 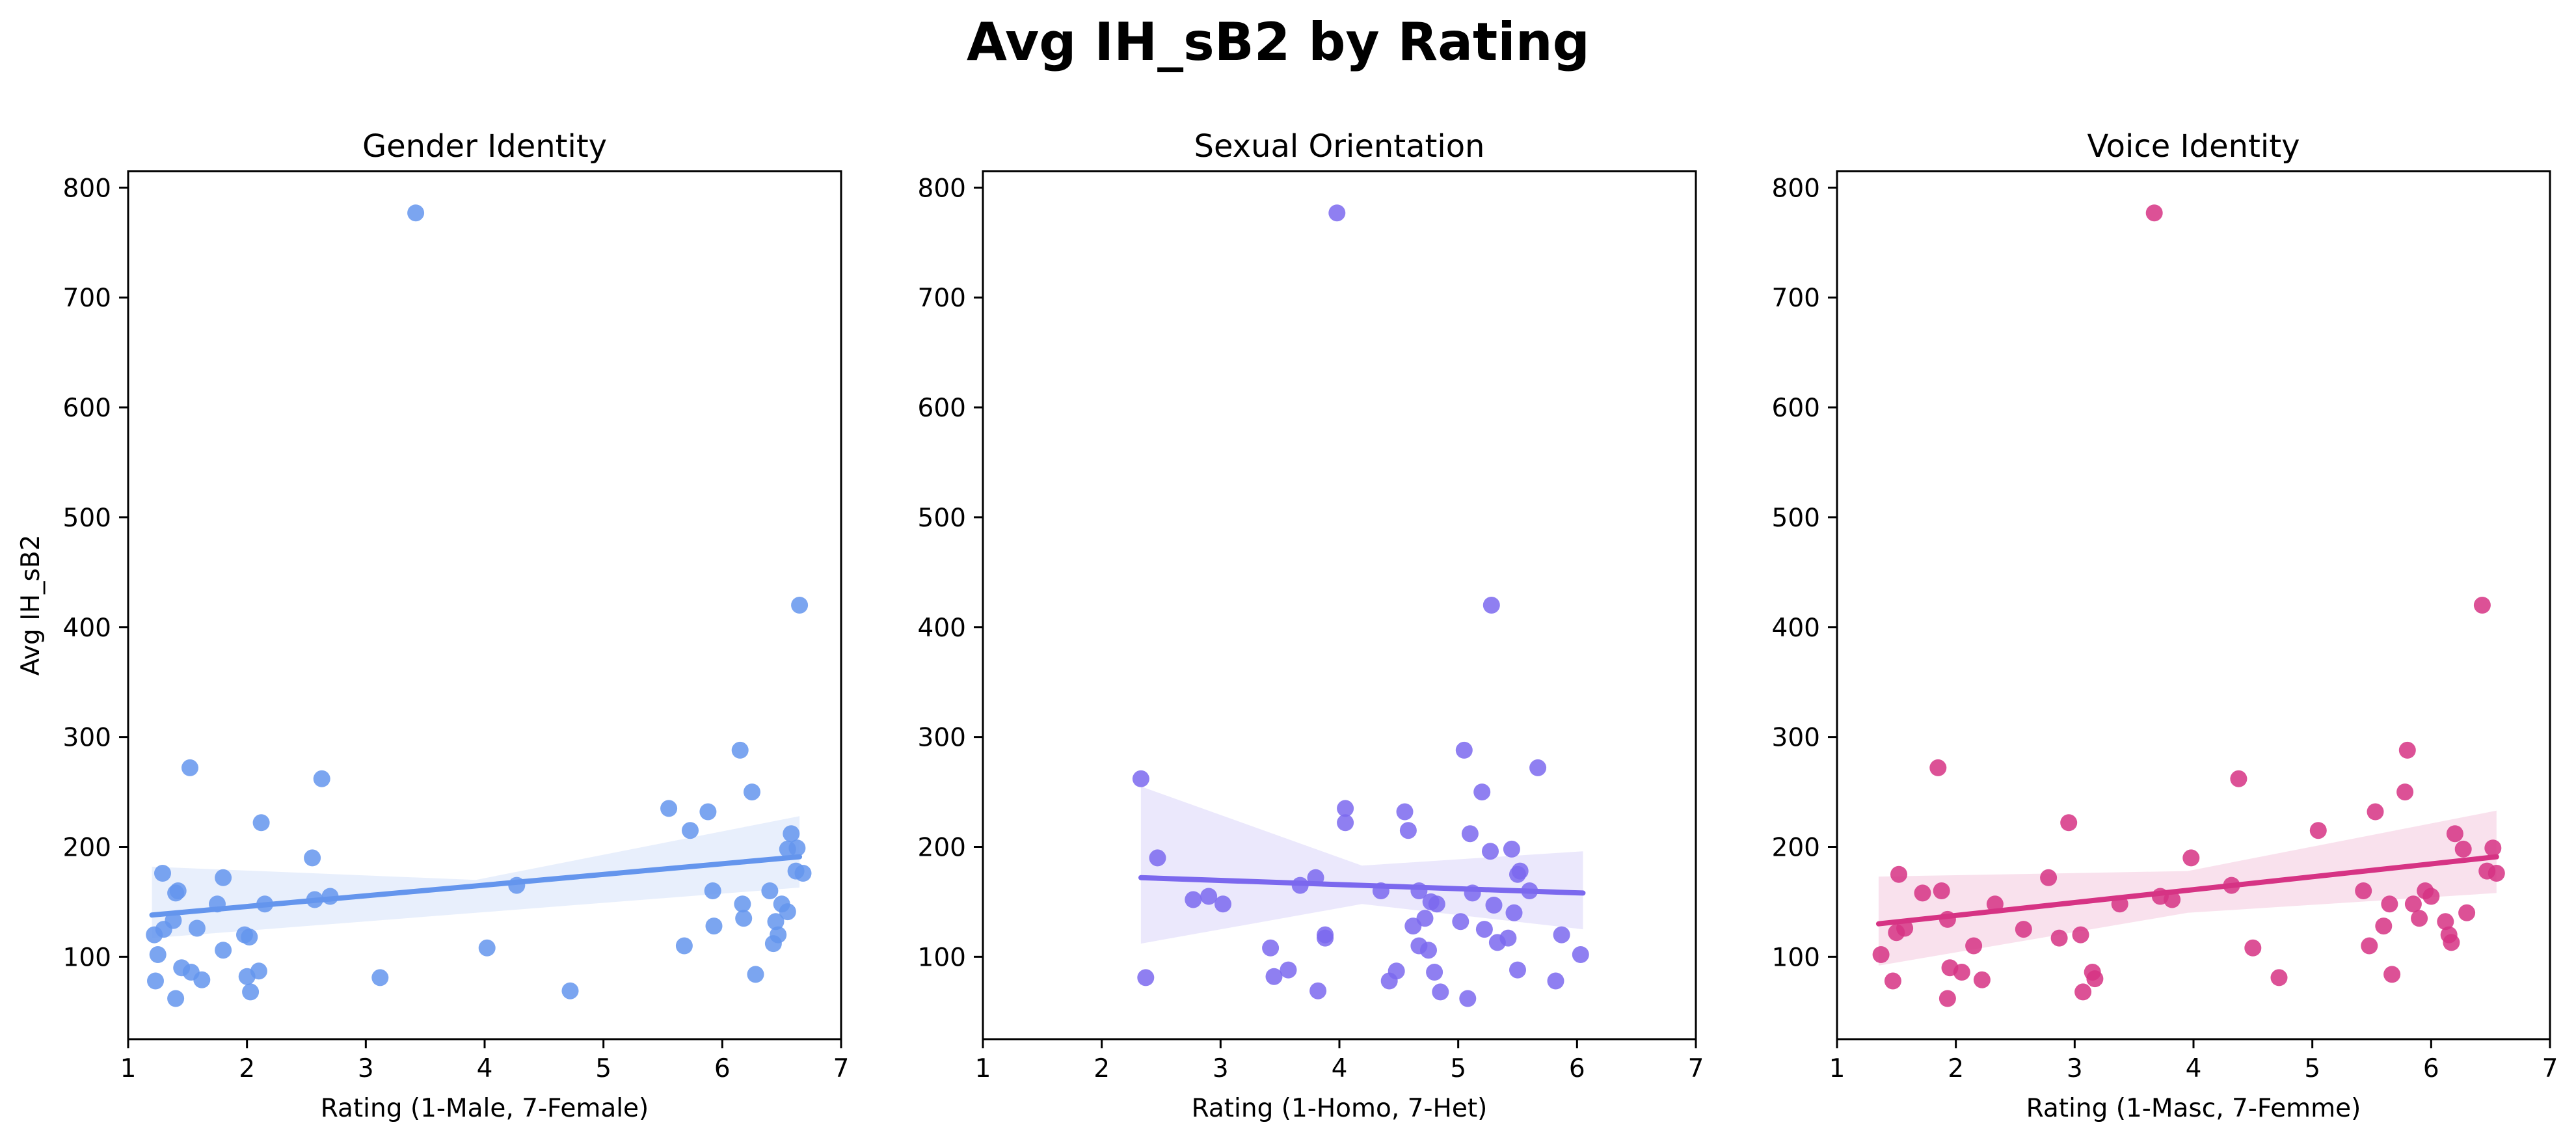 What do you see at coordinates (1796, 408) in the screenshot?
I see `y-tick-label: 600` at bounding box center [1796, 408].